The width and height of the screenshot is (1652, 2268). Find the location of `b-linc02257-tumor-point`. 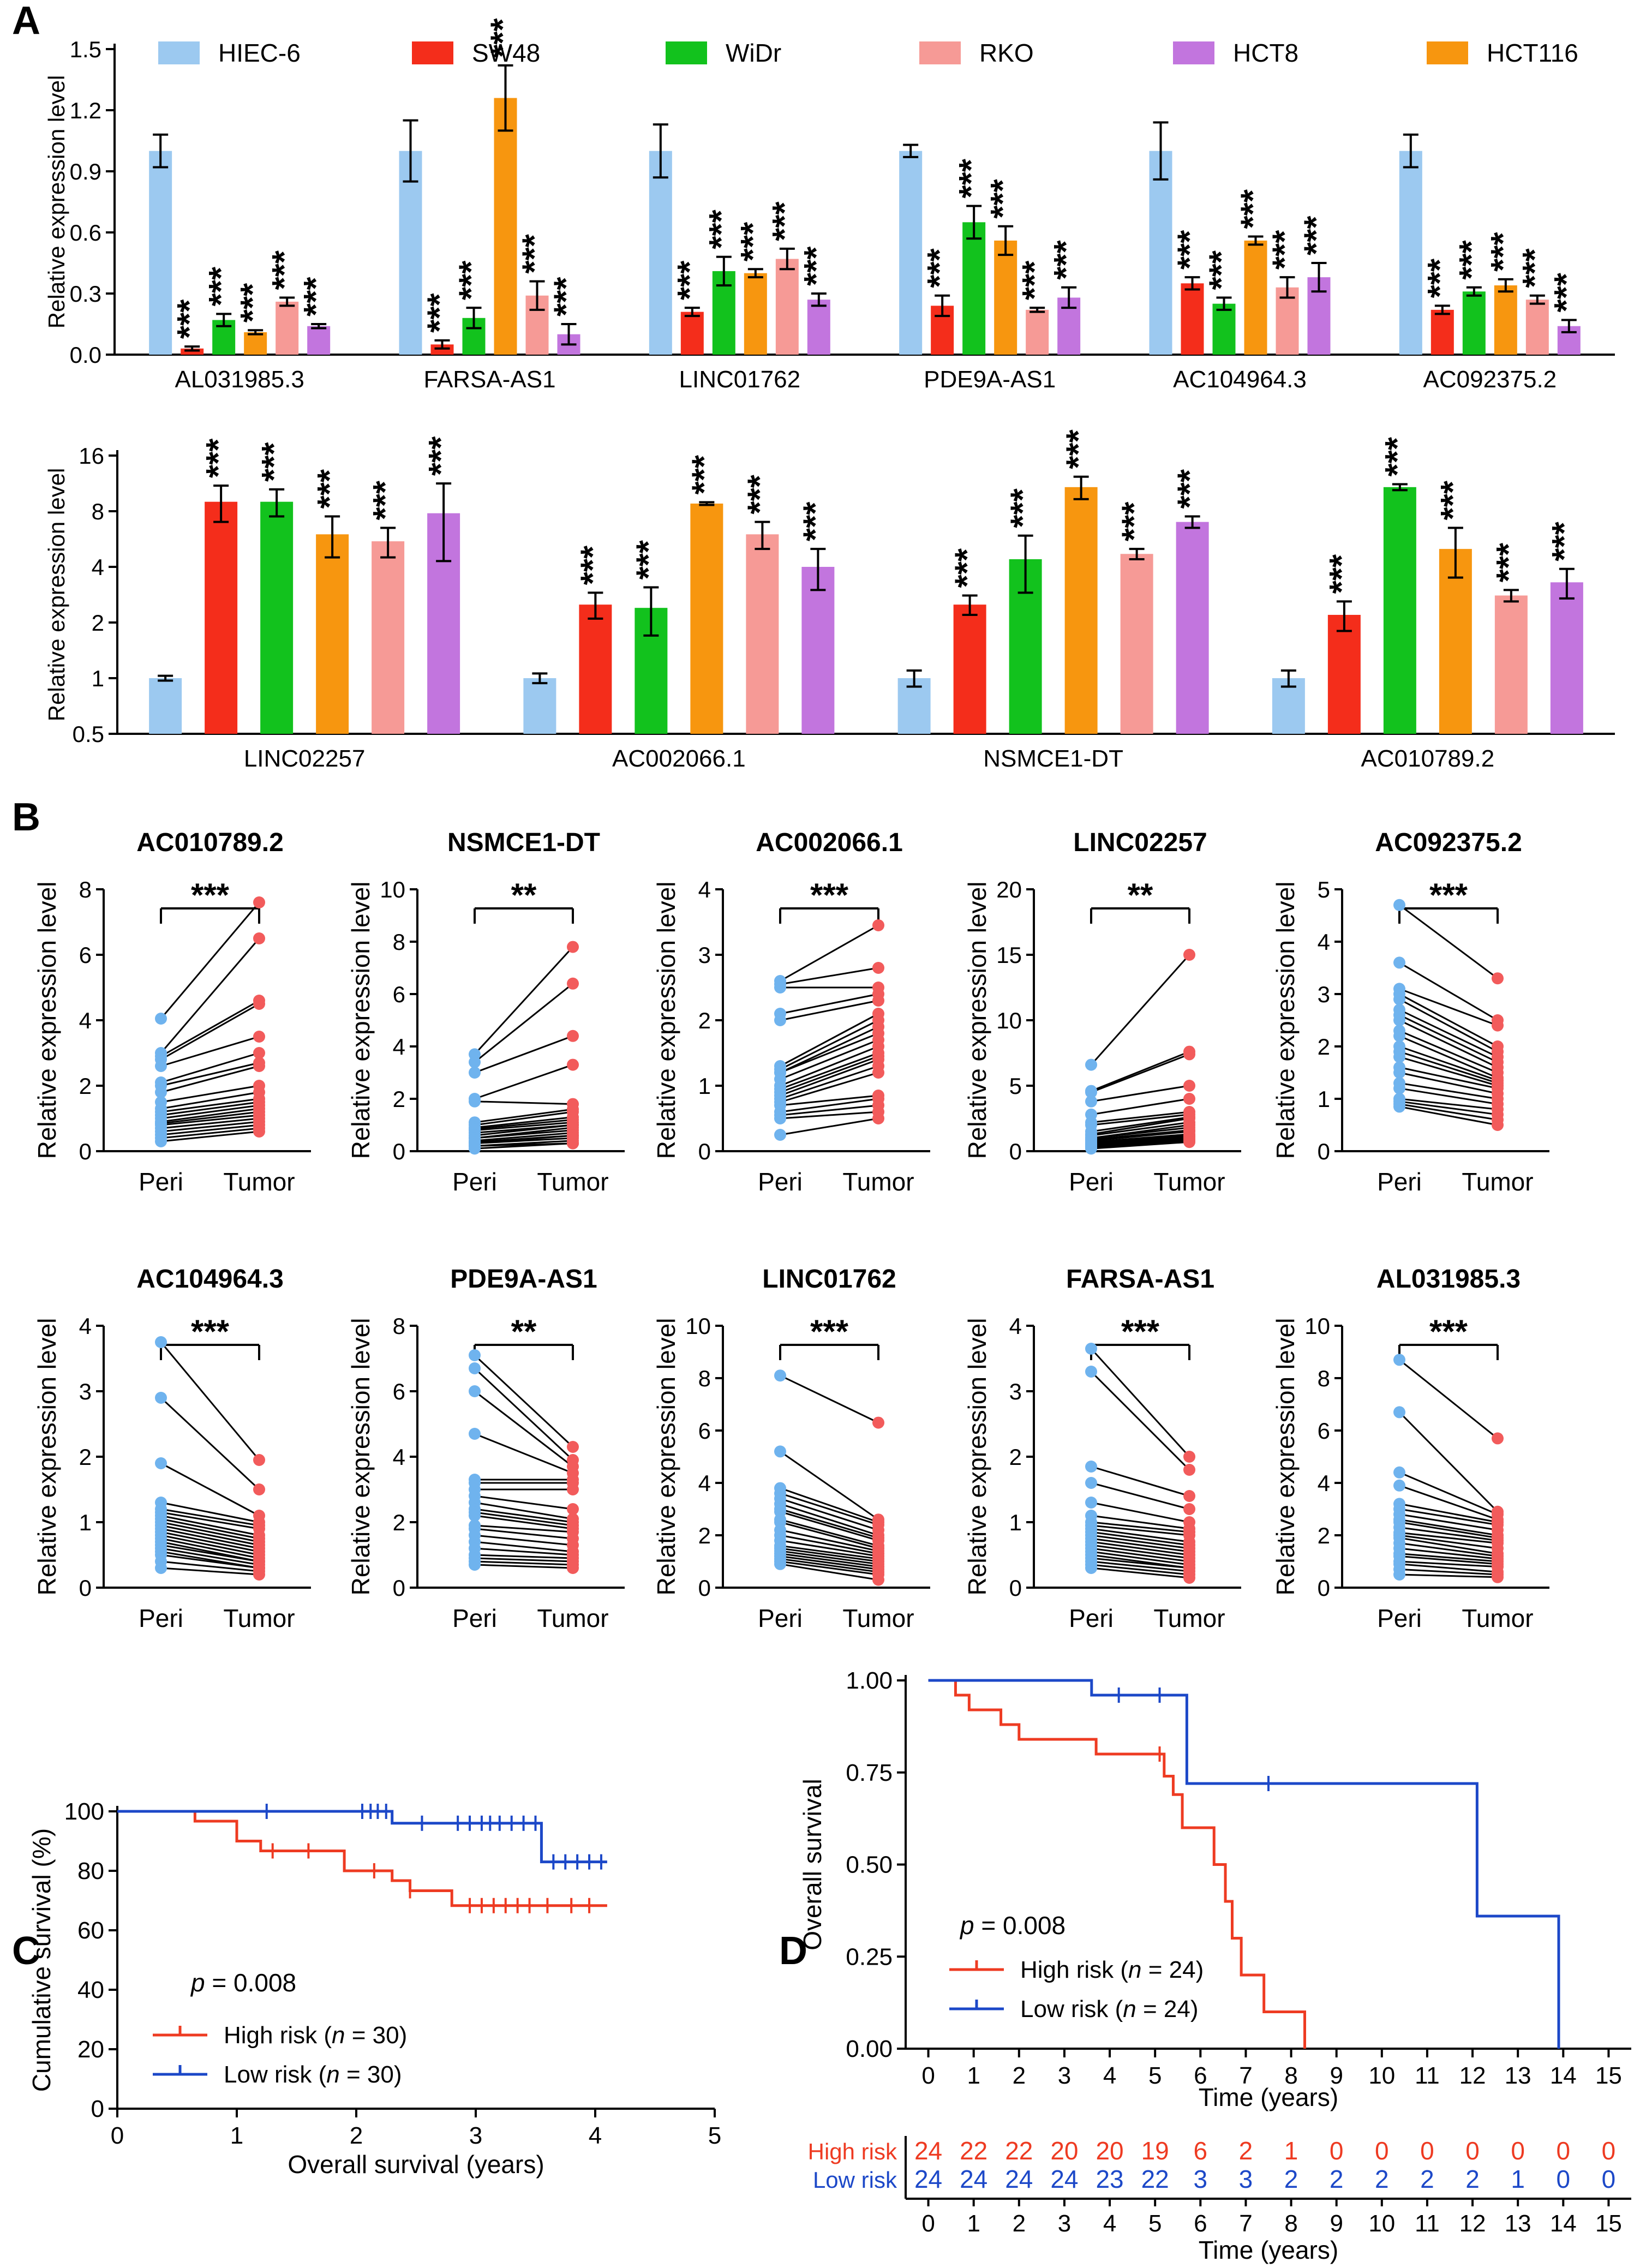

b-linc02257-tumor-point is located at coordinates (1189, 1054).